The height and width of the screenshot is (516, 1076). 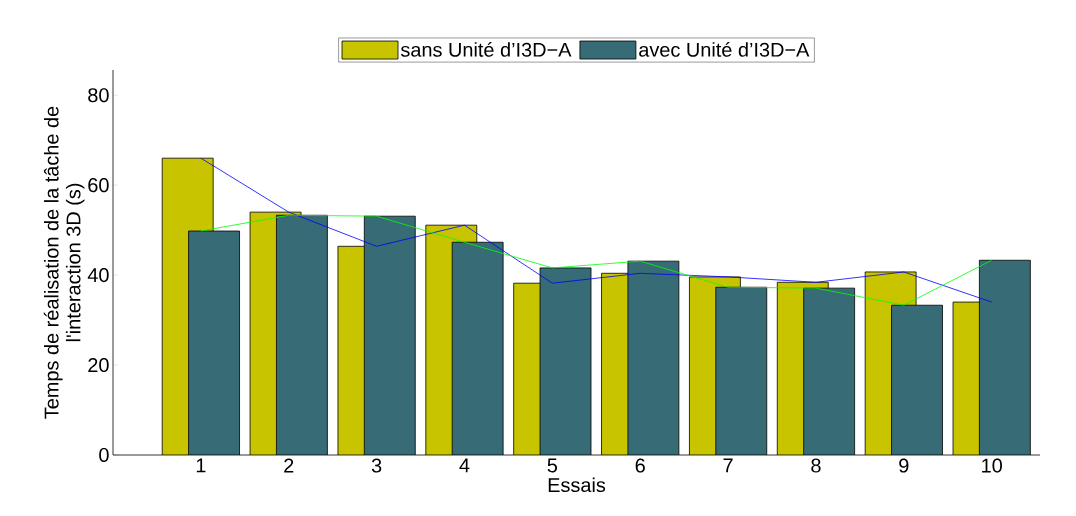 What do you see at coordinates (98, 185) in the screenshot?
I see `y-tick-label: 60` at bounding box center [98, 185].